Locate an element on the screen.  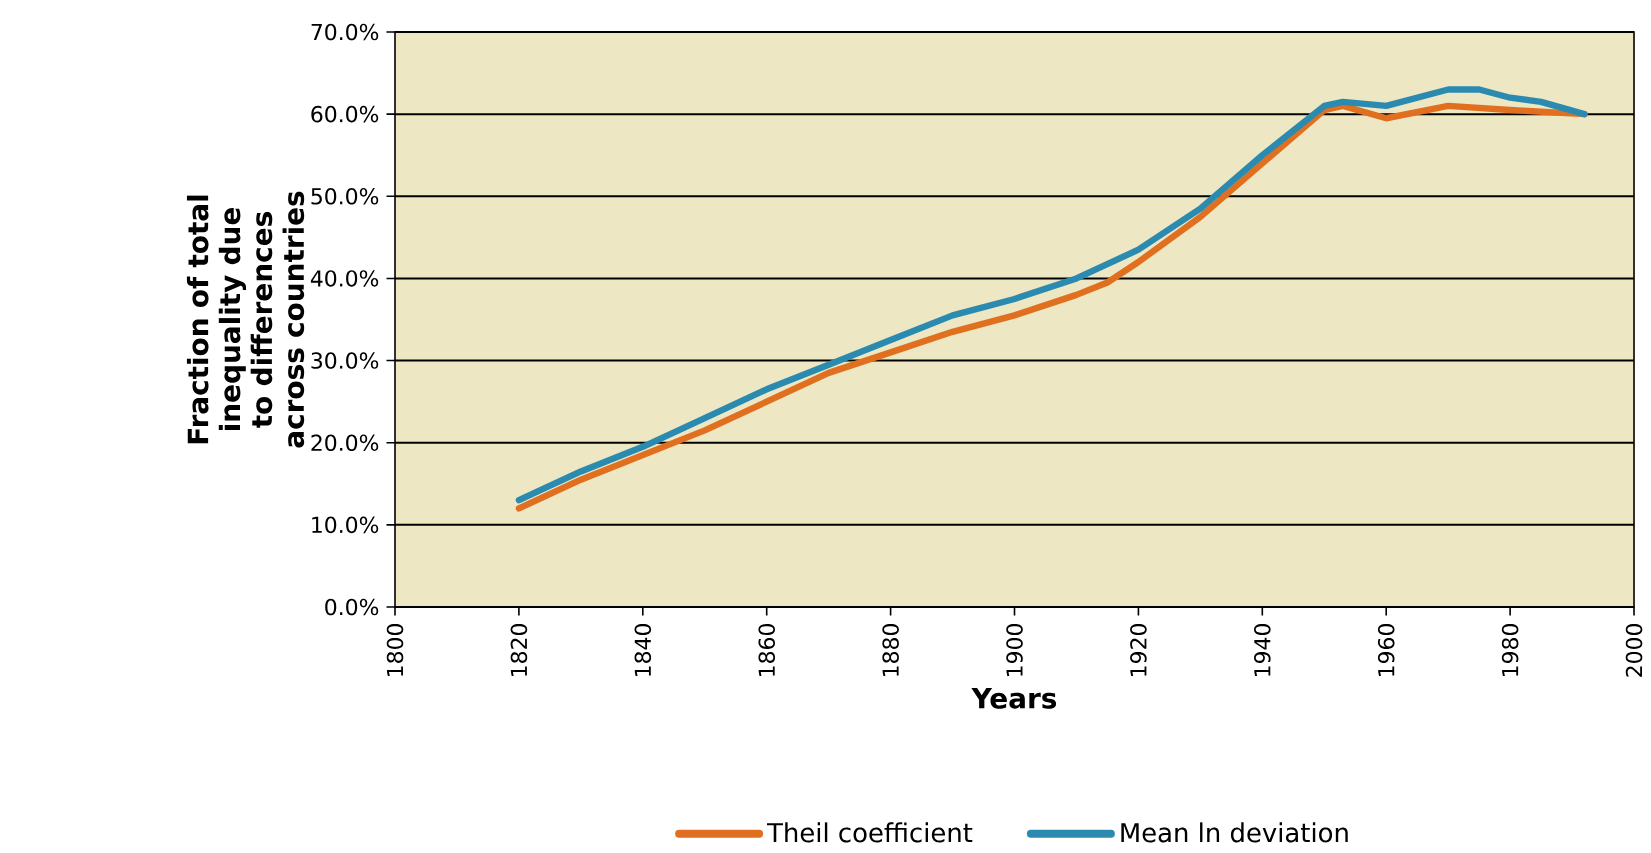
x-tick-label: 1900 is located at coordinates (1014, 650).